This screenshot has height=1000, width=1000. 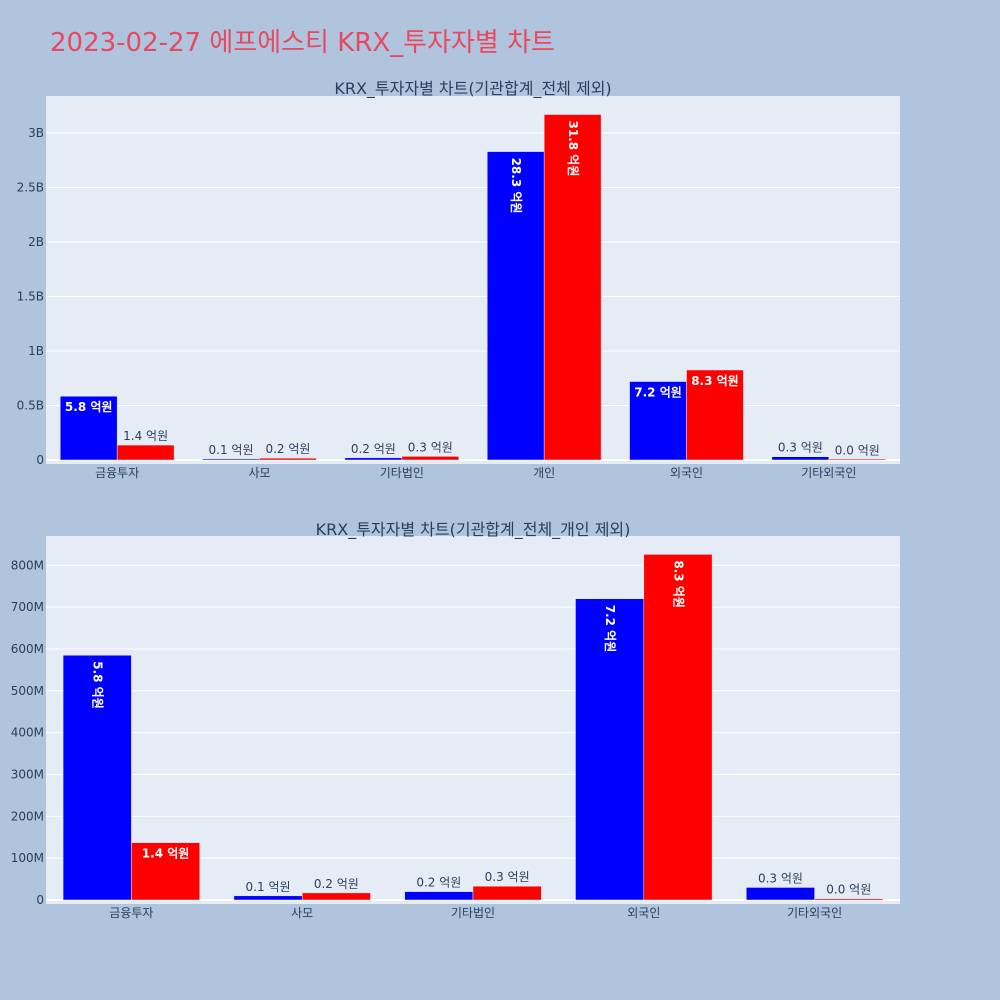 What do you see at coordinates (302, 43) in the screenshot?
I see `page-title: 2023-02-27 에프에스티 KRX_투자자별 차트` at bounding box center [302, 43].